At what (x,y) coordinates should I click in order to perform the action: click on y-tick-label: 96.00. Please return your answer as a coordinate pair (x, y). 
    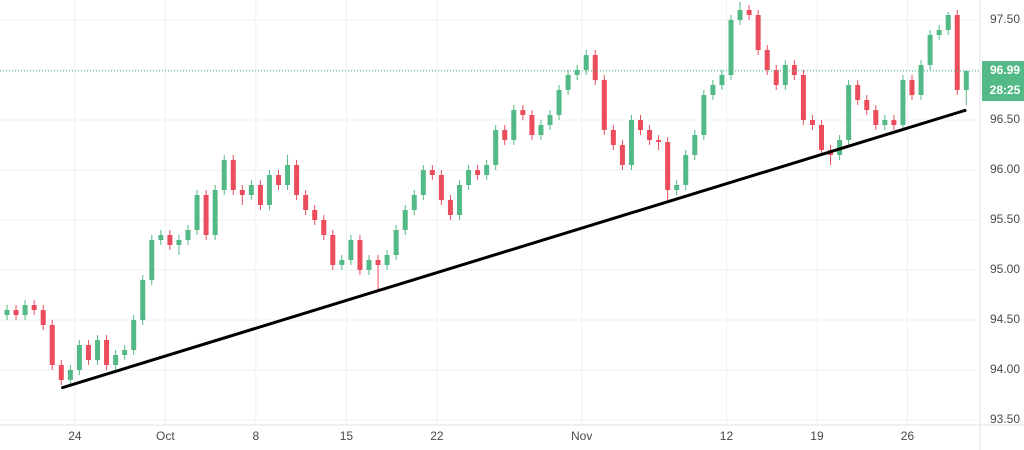
    Looking at the image, I should click on (1005, 169).